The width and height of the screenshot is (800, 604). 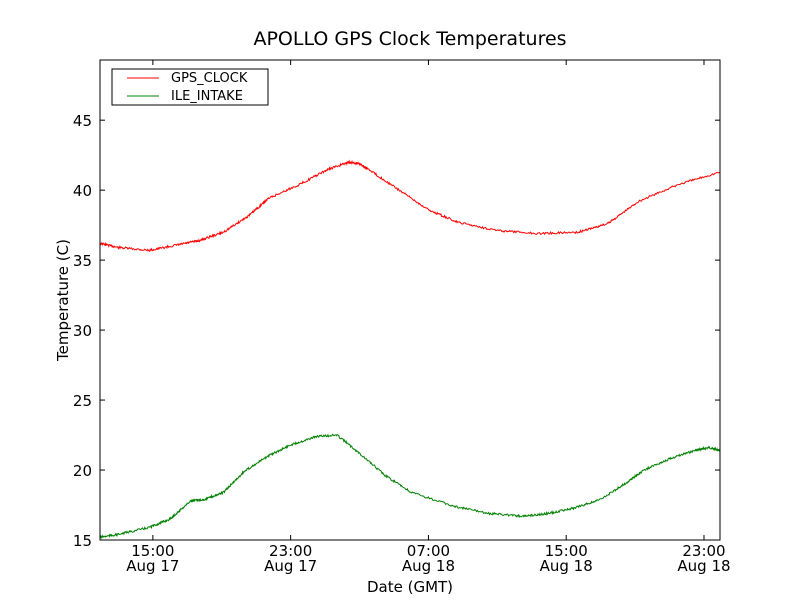 I want to click on series-line-gps-clock, so click(x=410, y=206).